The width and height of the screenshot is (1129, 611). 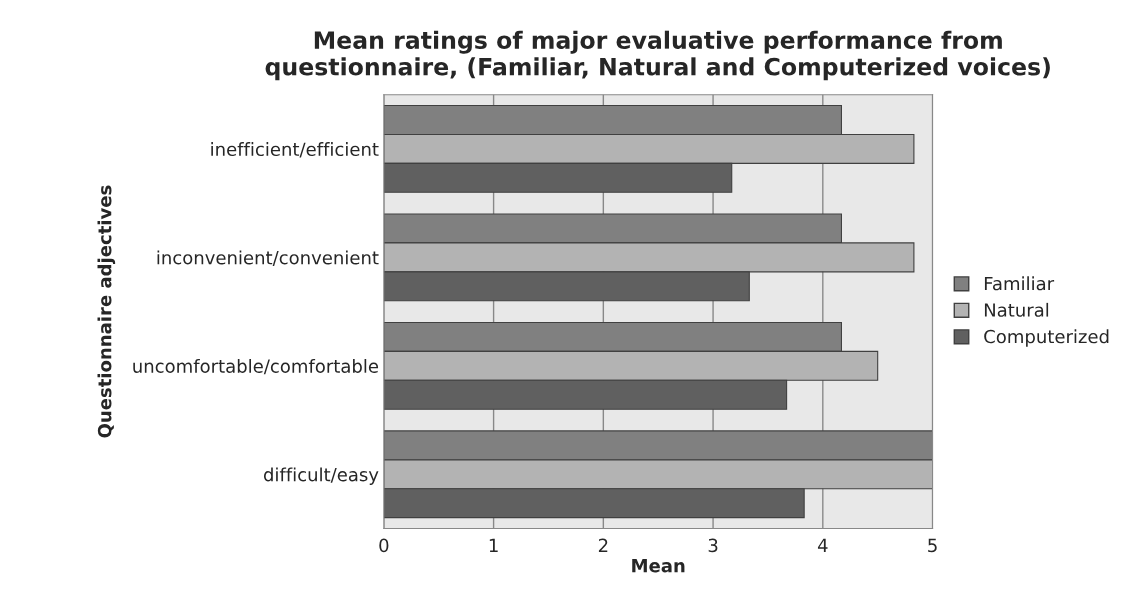 What do you see at coordinates (268, 258) in the screenshot?
I see `y-tick-label: inconvenient/convenient` at bounding box center [268, 258].